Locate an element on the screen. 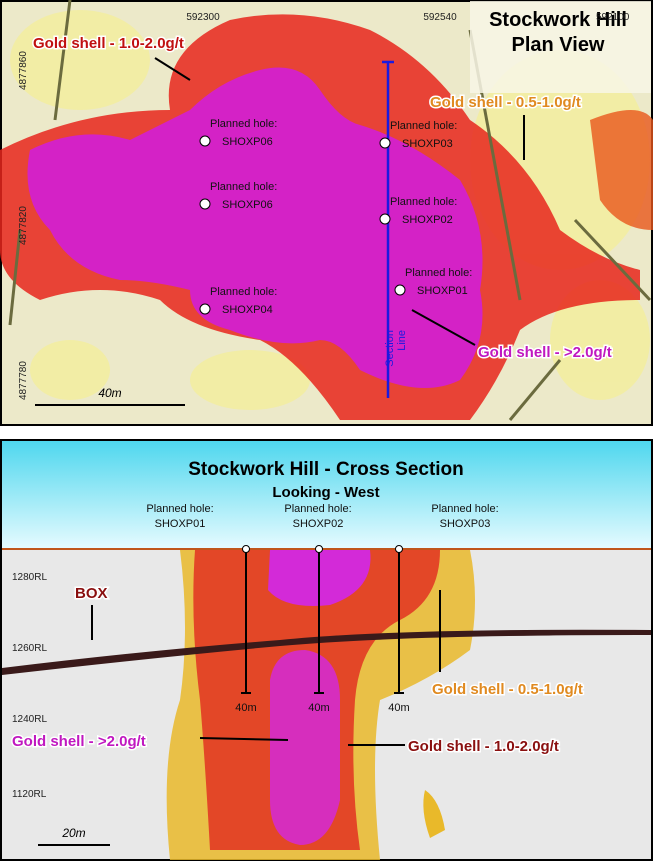  northing: 4877860 is located at coordinates (23, 70).